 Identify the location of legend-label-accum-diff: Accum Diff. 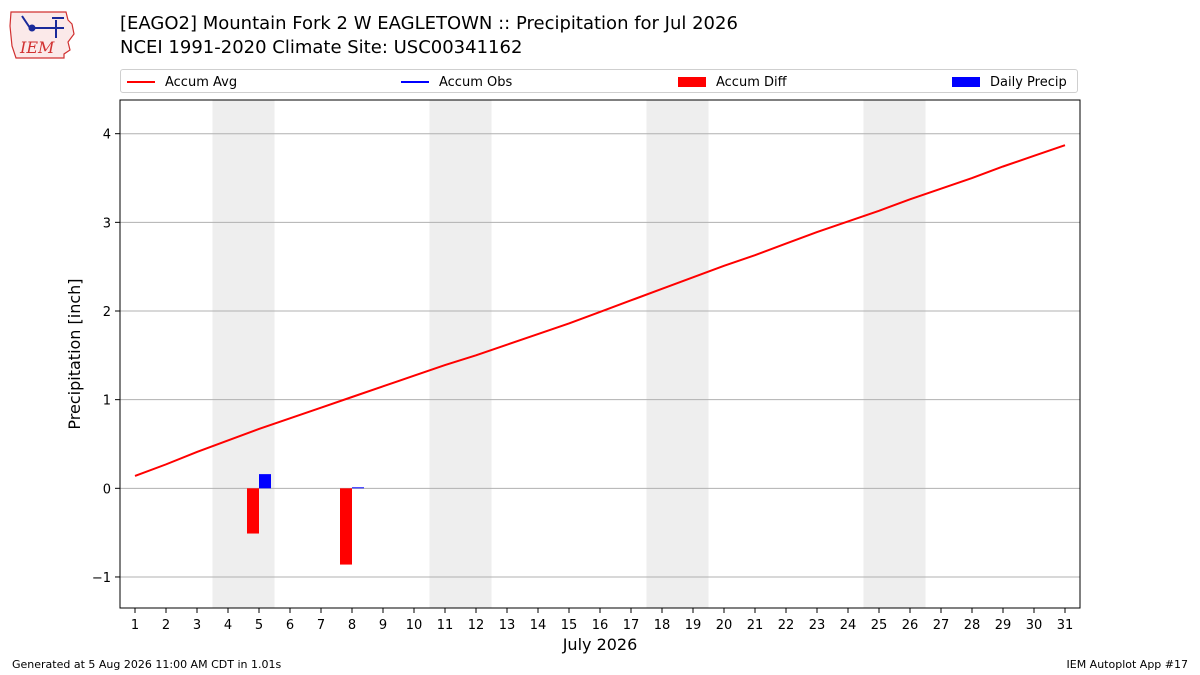
(751, 82).